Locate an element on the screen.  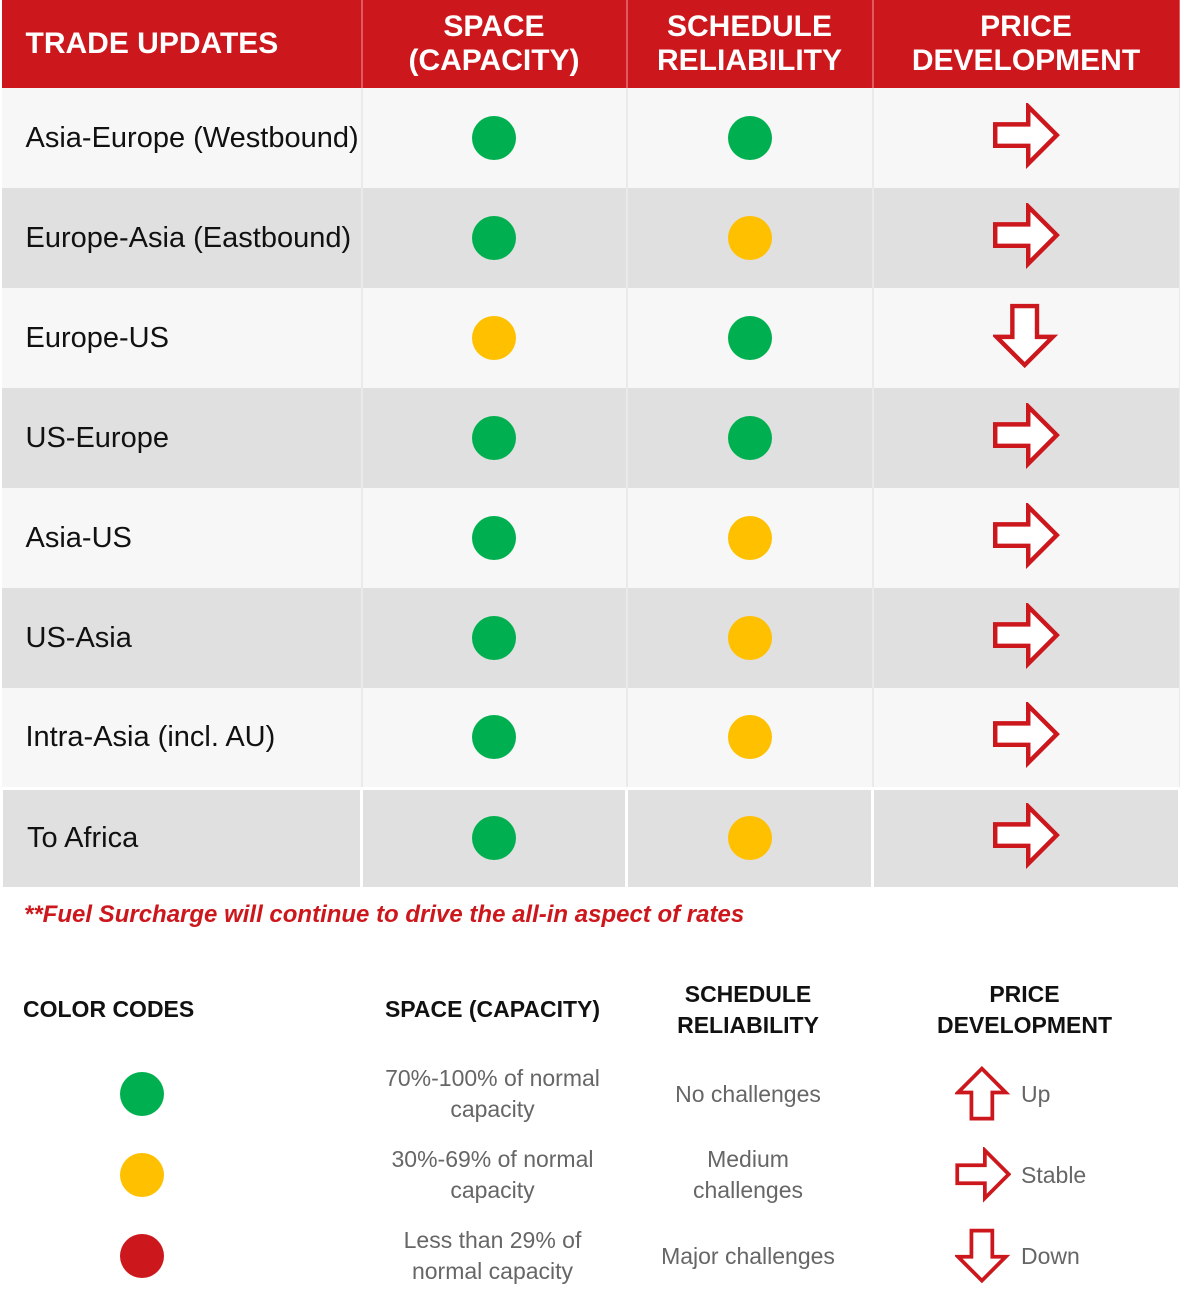
legend-price-header: PRICE DEVELOPMENT is located at coordinates (1024, 1009).